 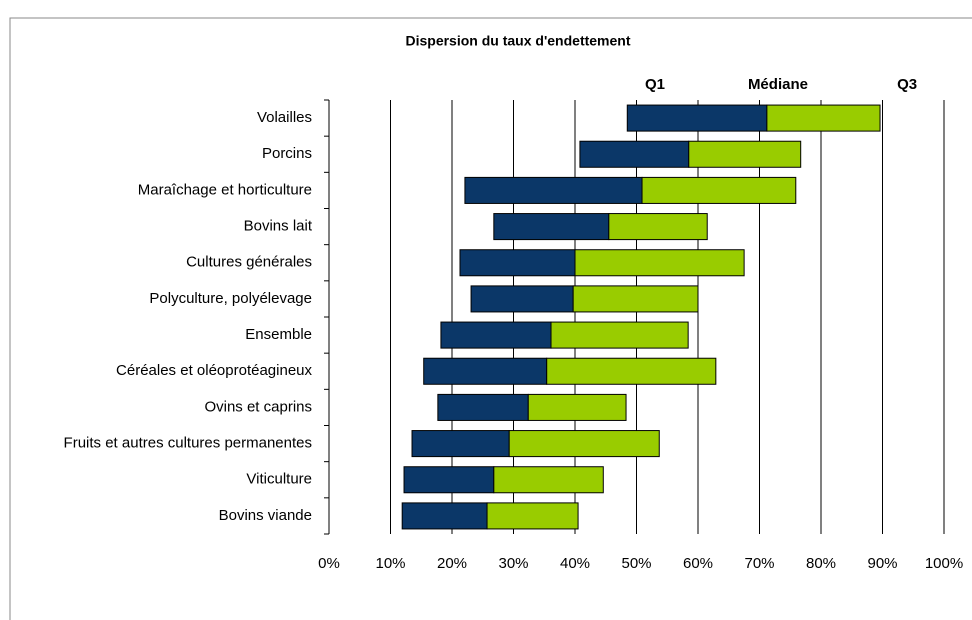 I want to click on y-tick-label: Viticulture, so click(x=279, y=479).